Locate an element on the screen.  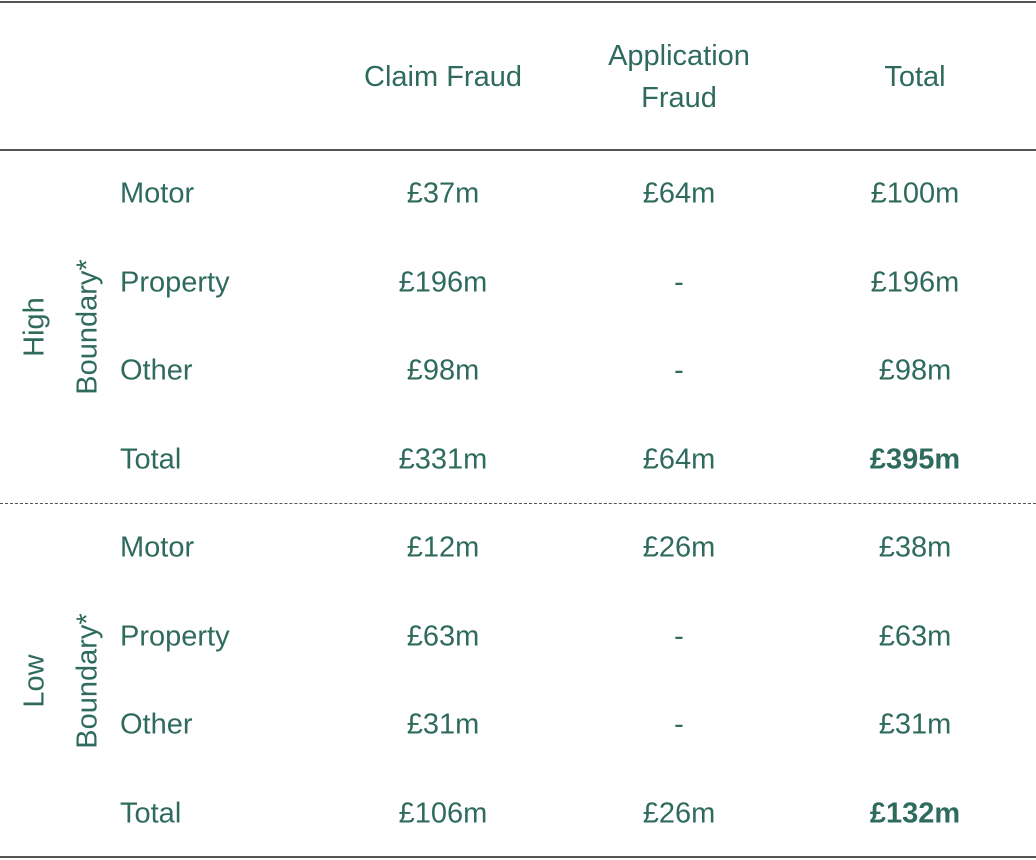
column-header: Claim Fraud is located at coordinates (443, 76).